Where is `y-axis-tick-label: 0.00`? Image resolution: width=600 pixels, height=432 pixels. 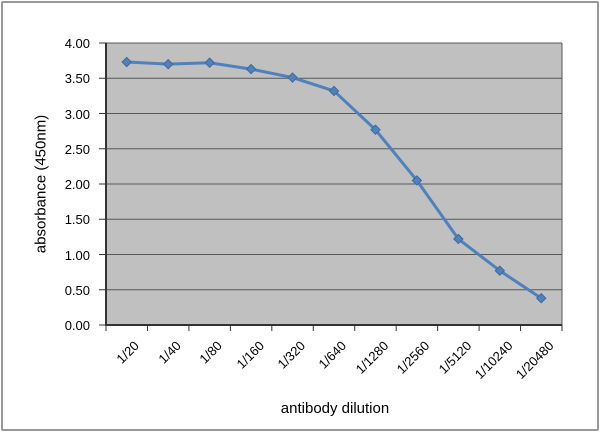
y-axis-tick-label: 0.00 is located at coordinates (77, 325).